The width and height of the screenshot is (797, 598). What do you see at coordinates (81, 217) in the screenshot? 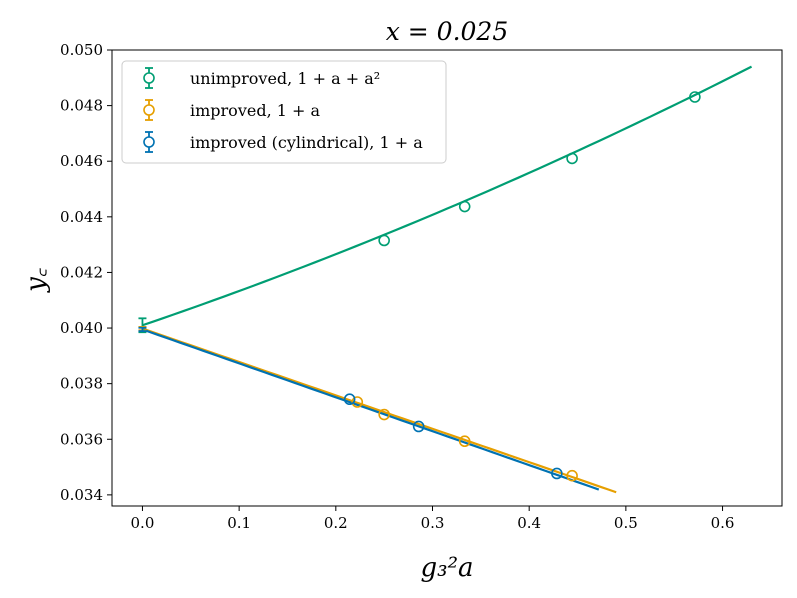
I see `y-tick-label: 0.044` at bounding box center [81, 217].